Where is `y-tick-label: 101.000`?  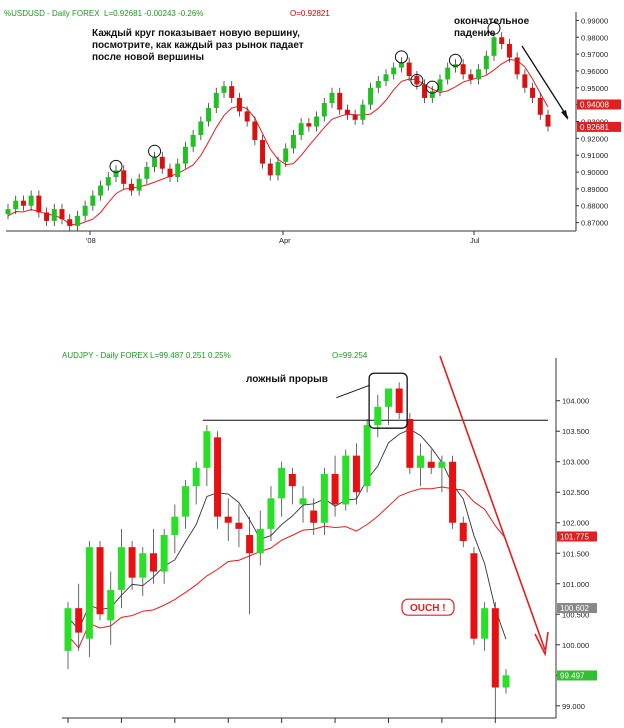
y-tick-label: 101.000 is located at coordinates (575, 584).